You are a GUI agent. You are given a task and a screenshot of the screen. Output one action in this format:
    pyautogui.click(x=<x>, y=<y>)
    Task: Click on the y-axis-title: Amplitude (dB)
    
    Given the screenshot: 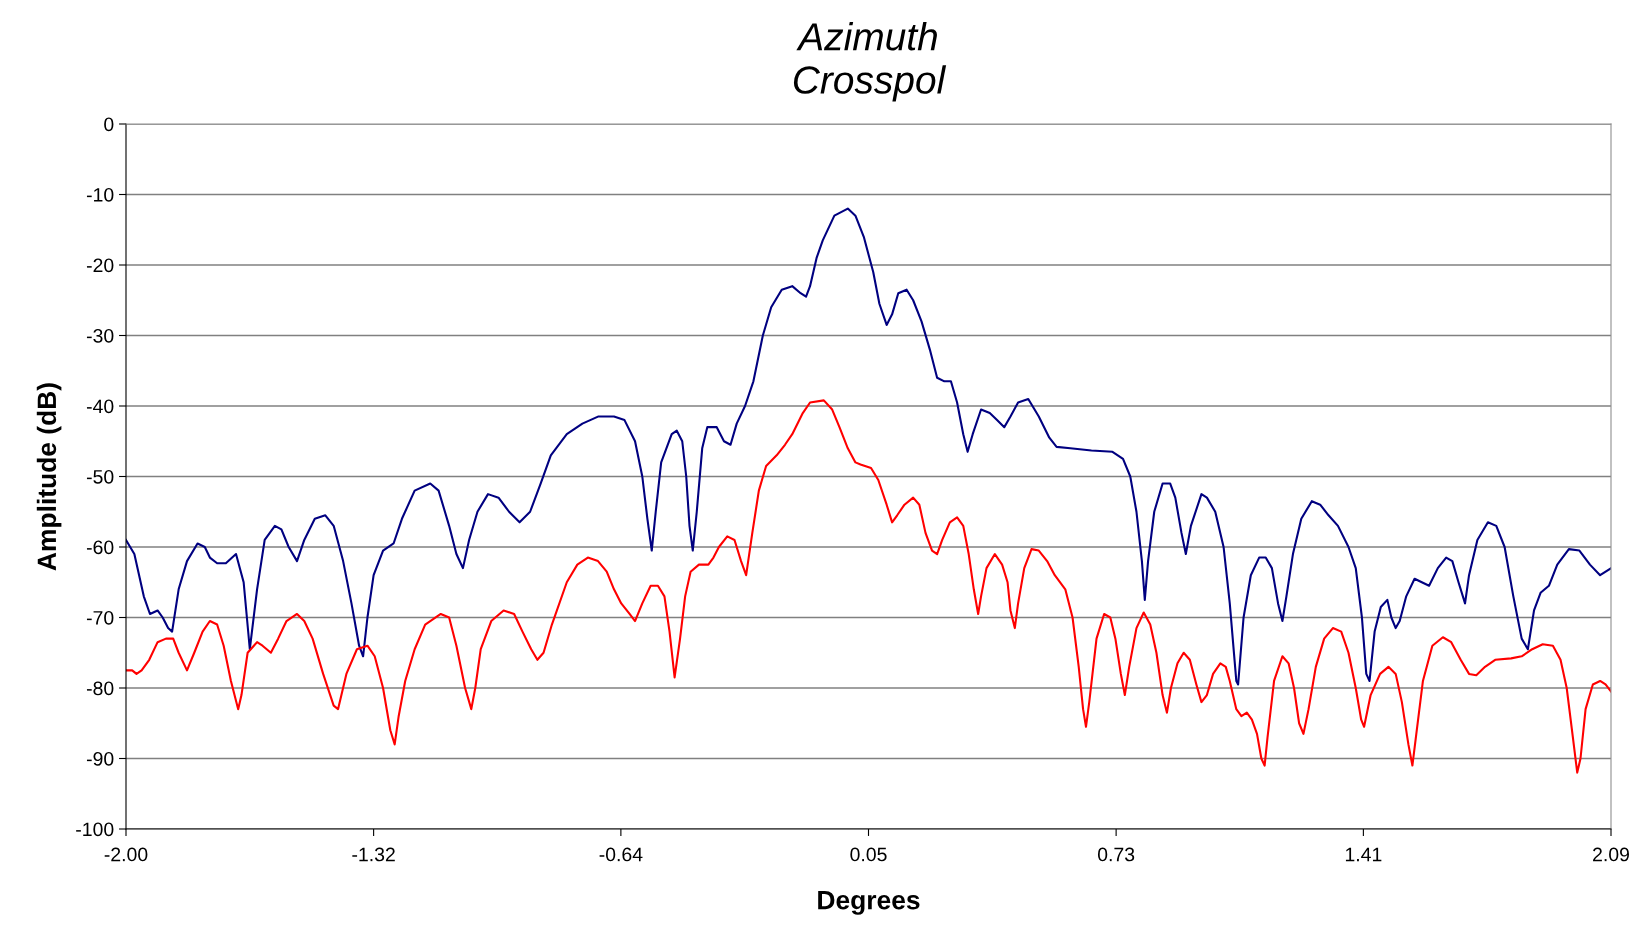 What is the action you would take?
    pyautogui.click(x=49, y=477)
    